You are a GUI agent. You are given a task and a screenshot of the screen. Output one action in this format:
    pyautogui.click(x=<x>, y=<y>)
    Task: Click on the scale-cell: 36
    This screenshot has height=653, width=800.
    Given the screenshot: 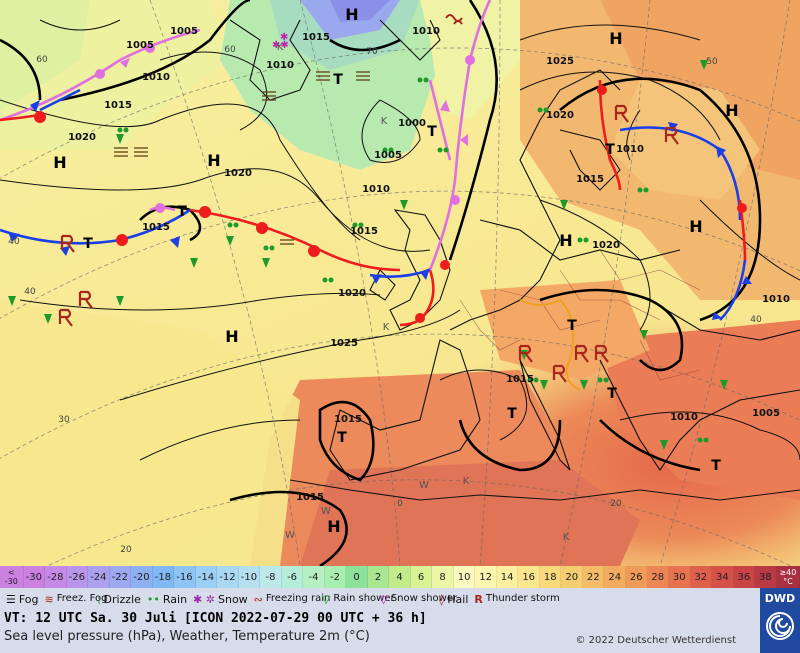 What is the action you would take?
    pyautogui.click(x=744, y=577)
    